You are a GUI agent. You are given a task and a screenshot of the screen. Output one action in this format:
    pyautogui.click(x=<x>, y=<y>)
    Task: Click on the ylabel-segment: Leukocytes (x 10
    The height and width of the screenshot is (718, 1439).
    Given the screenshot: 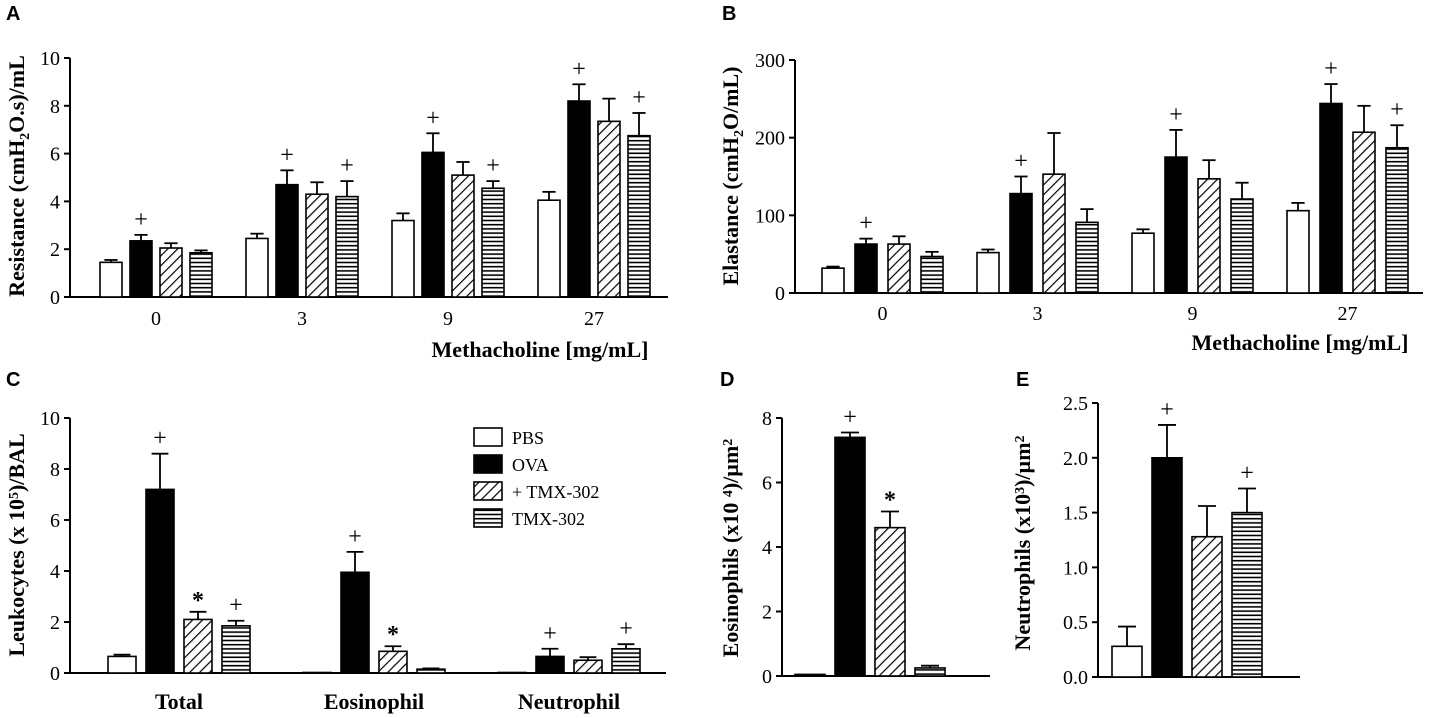 What is the action you would take?
    pyautogui.click(x=16, y=578)
    